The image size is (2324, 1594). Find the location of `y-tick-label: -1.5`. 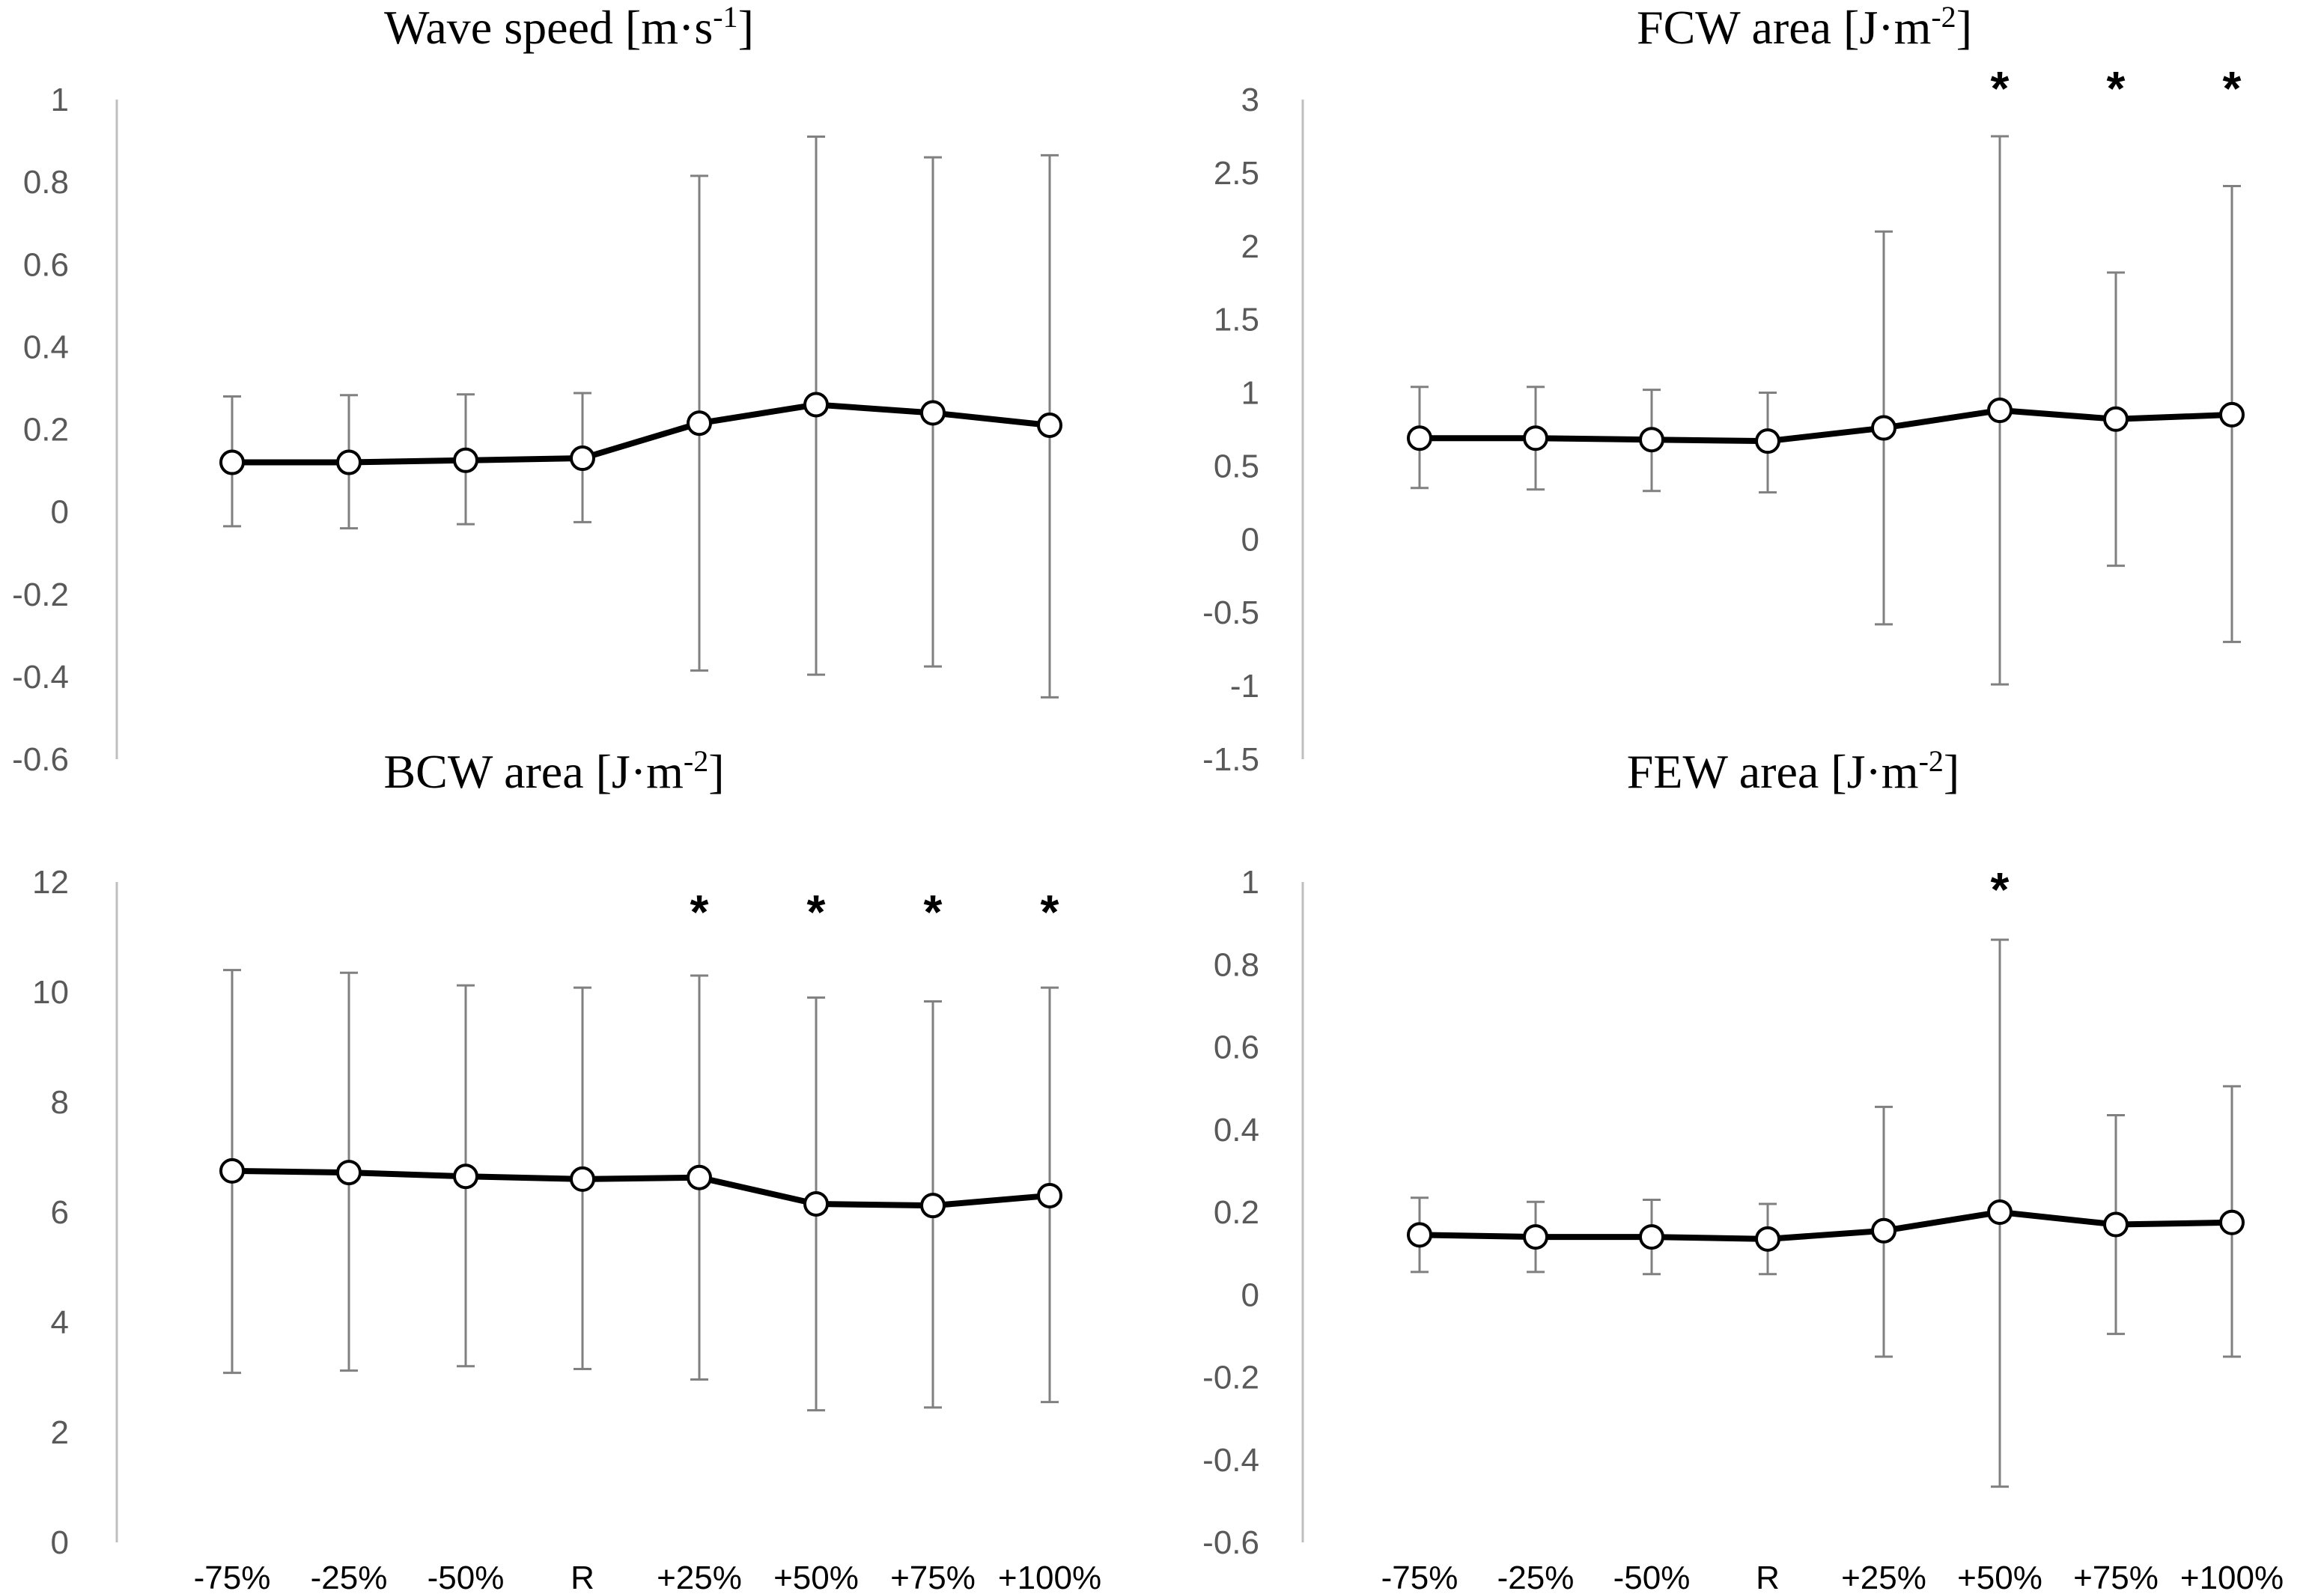

y-tick-label: -1.5 is located at coordinates (1230, 759).